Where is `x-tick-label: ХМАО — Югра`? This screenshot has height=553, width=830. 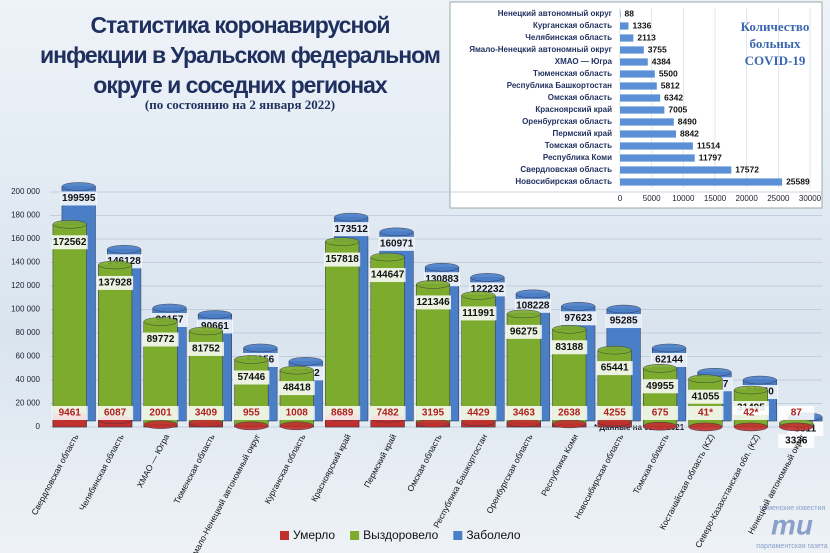 x-tick-label: ХМАО — Югра is located at coordinates (153, 460).